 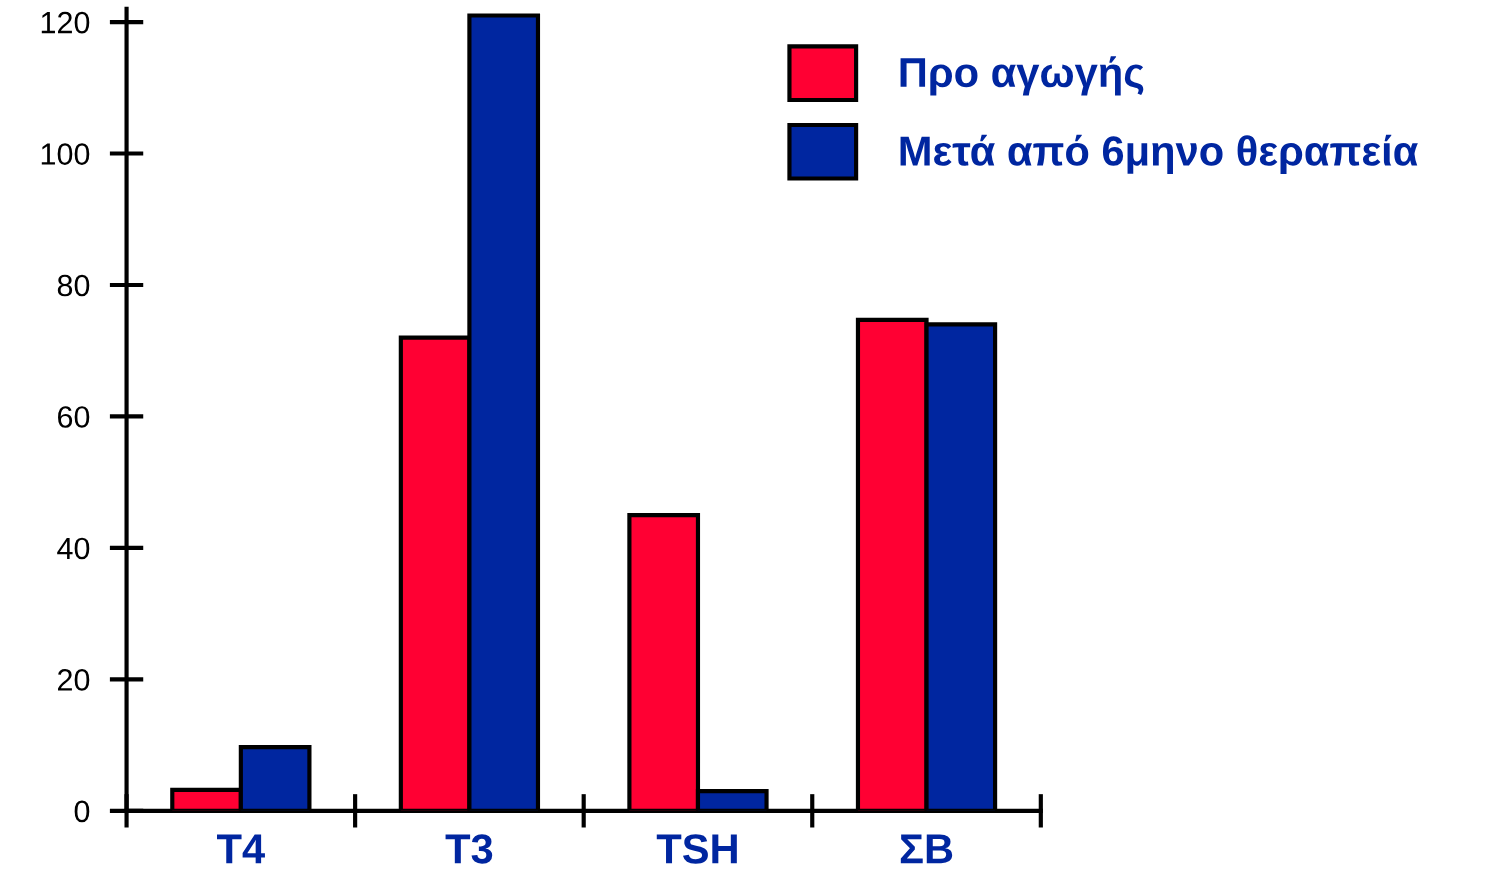 What do you see at coordinates (74, 680) in the screenshot?
I see `y-tick-label: 20` at bounding box center [74, 680].